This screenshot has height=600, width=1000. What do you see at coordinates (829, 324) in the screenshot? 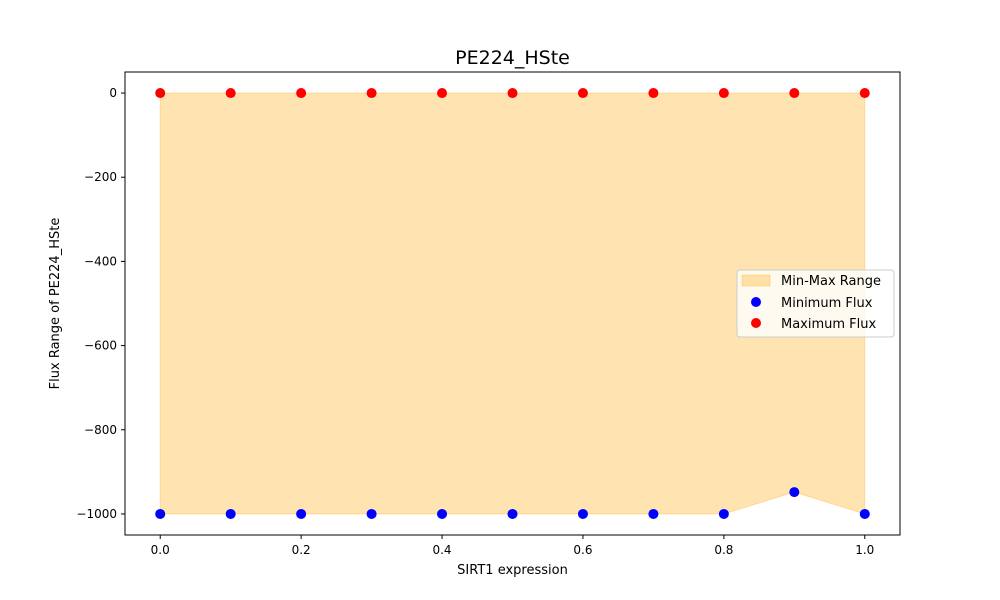
I see `legend-label-maximum: Maximum Flux` at bounding box center [829, 324].